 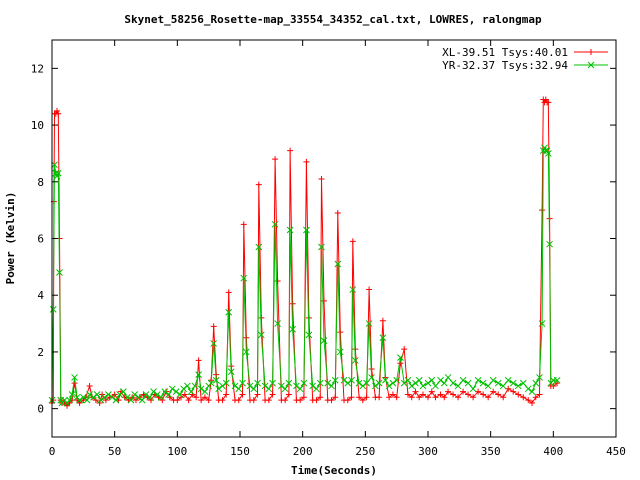 I want to click on y-tick-label: 4, so click(x=40, y=295).